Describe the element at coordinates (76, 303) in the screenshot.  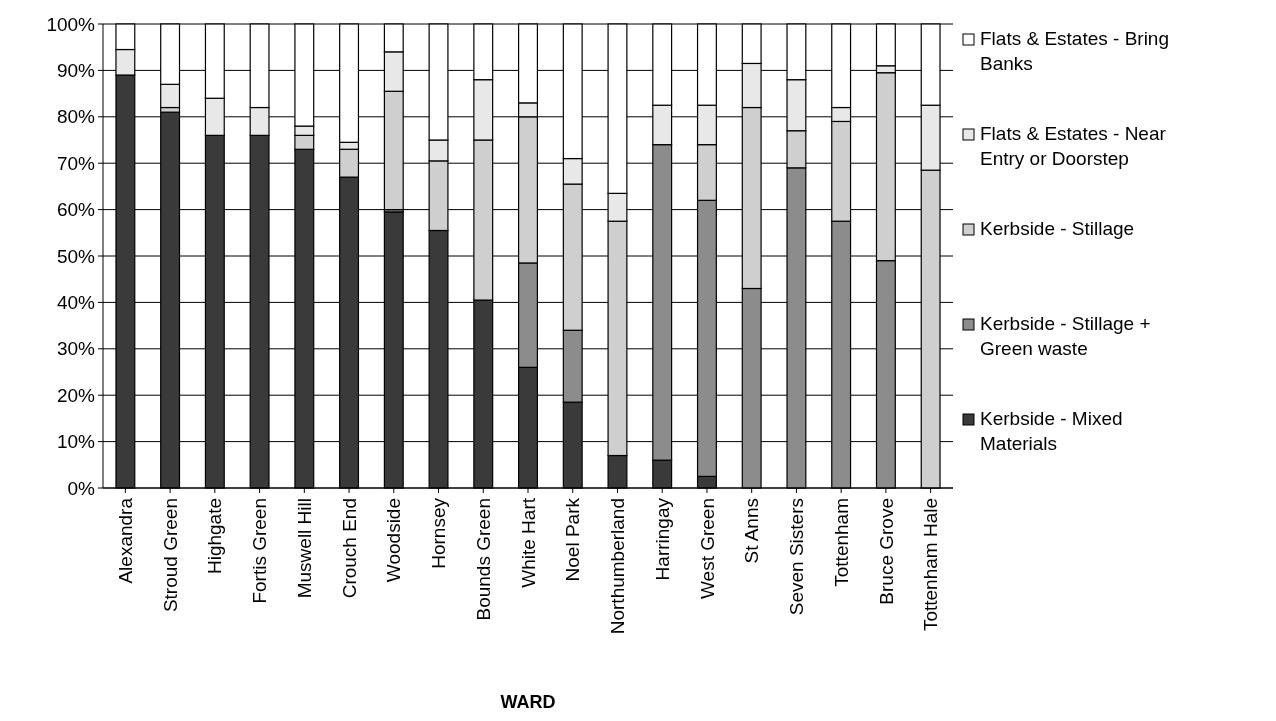
I see `y-tick-label: 40%` at that location.